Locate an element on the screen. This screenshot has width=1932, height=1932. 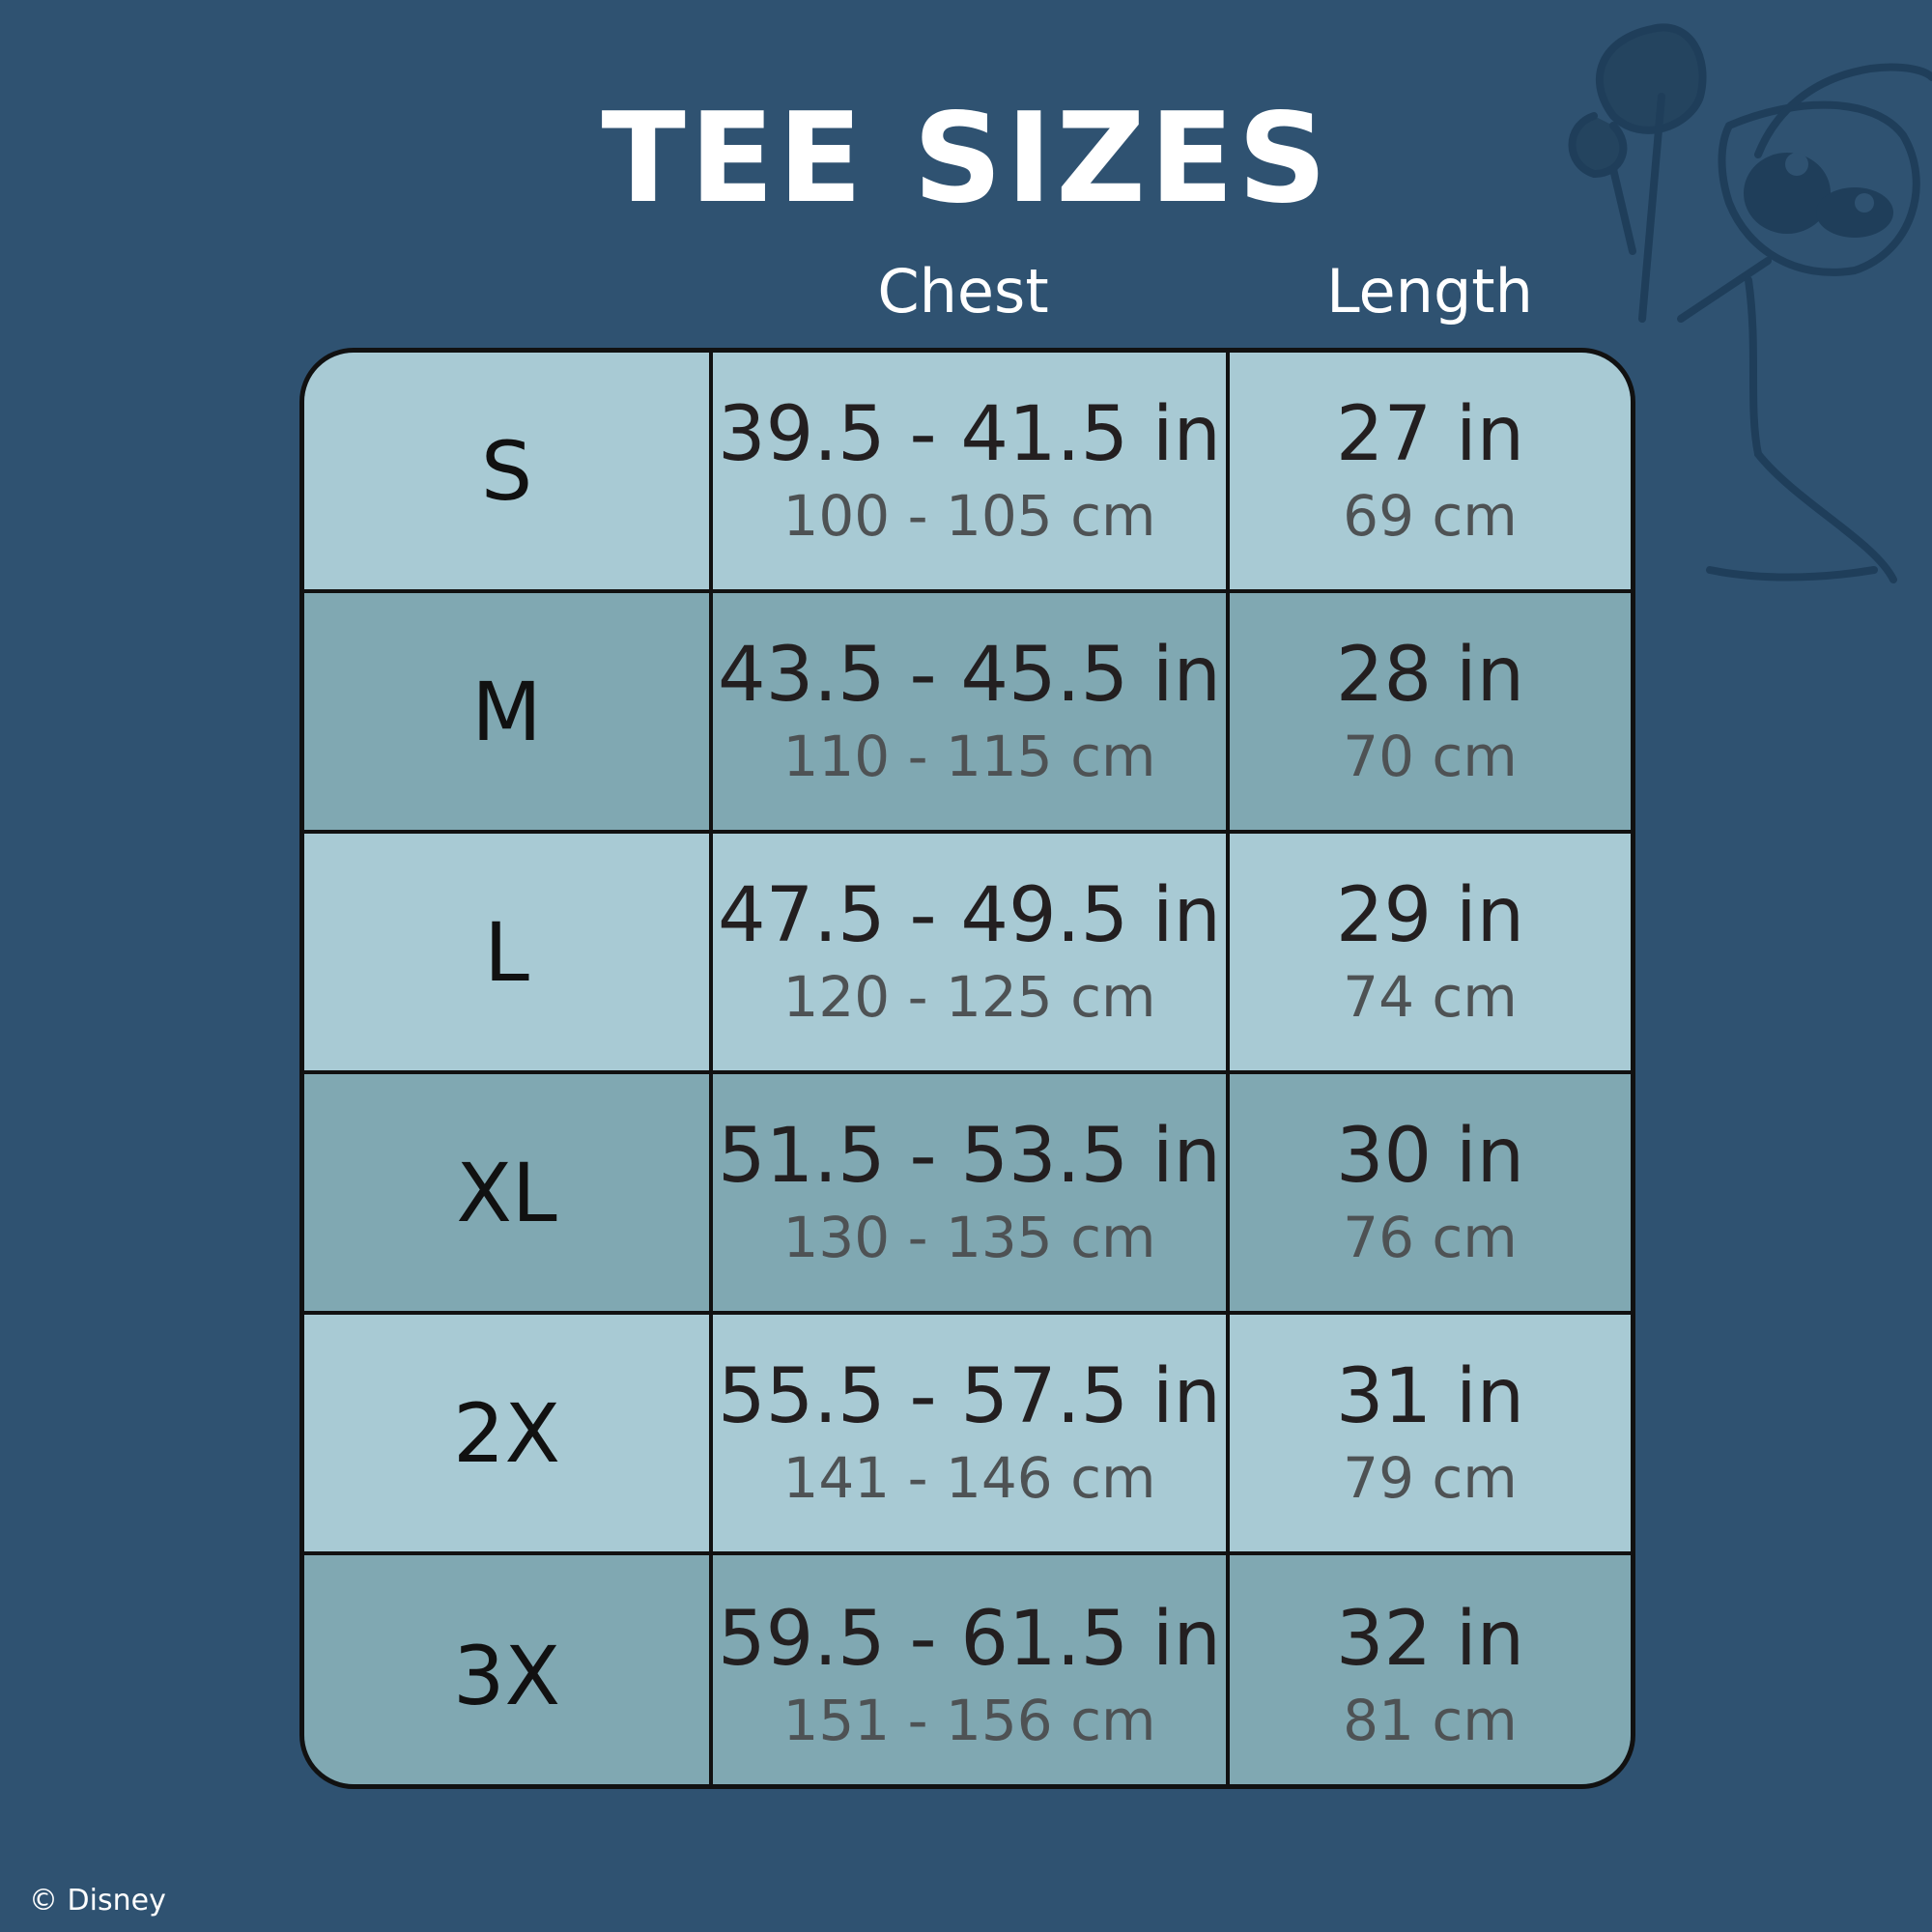
size-cell: M is located at coordinates (508, 711).